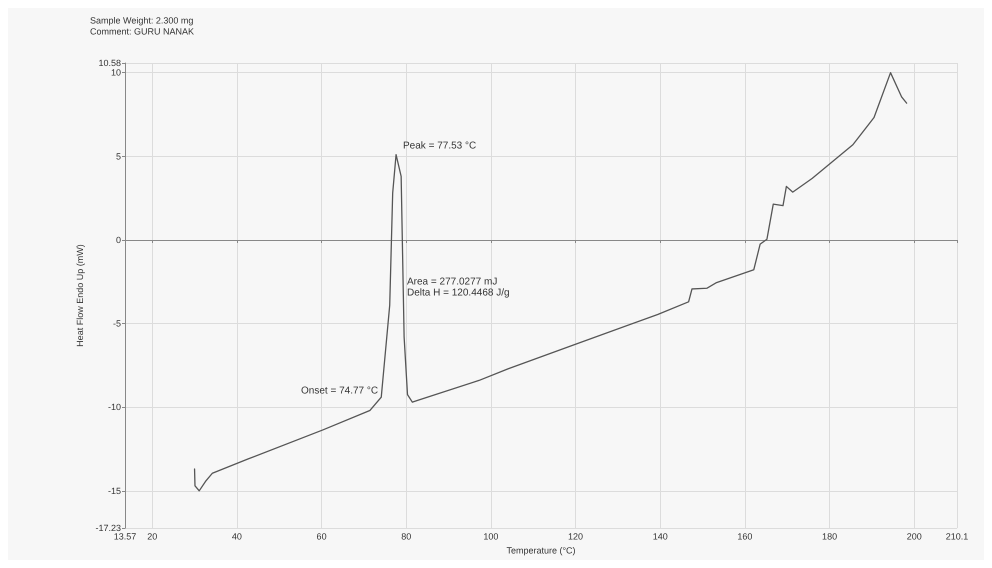 The height and width of the screenshot is (568, 992). Describe the element at coordinates (576, 537) in the screenshot. I see `x-tick-label: 120` at that location.